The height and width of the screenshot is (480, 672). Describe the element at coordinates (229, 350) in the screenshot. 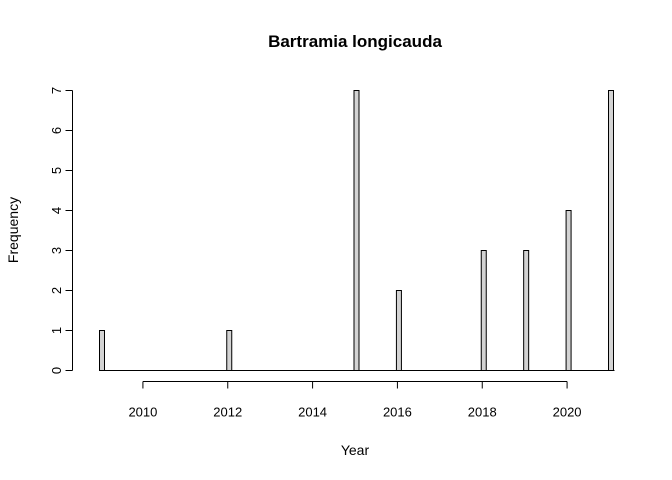

I see `bar-2012` at that location.